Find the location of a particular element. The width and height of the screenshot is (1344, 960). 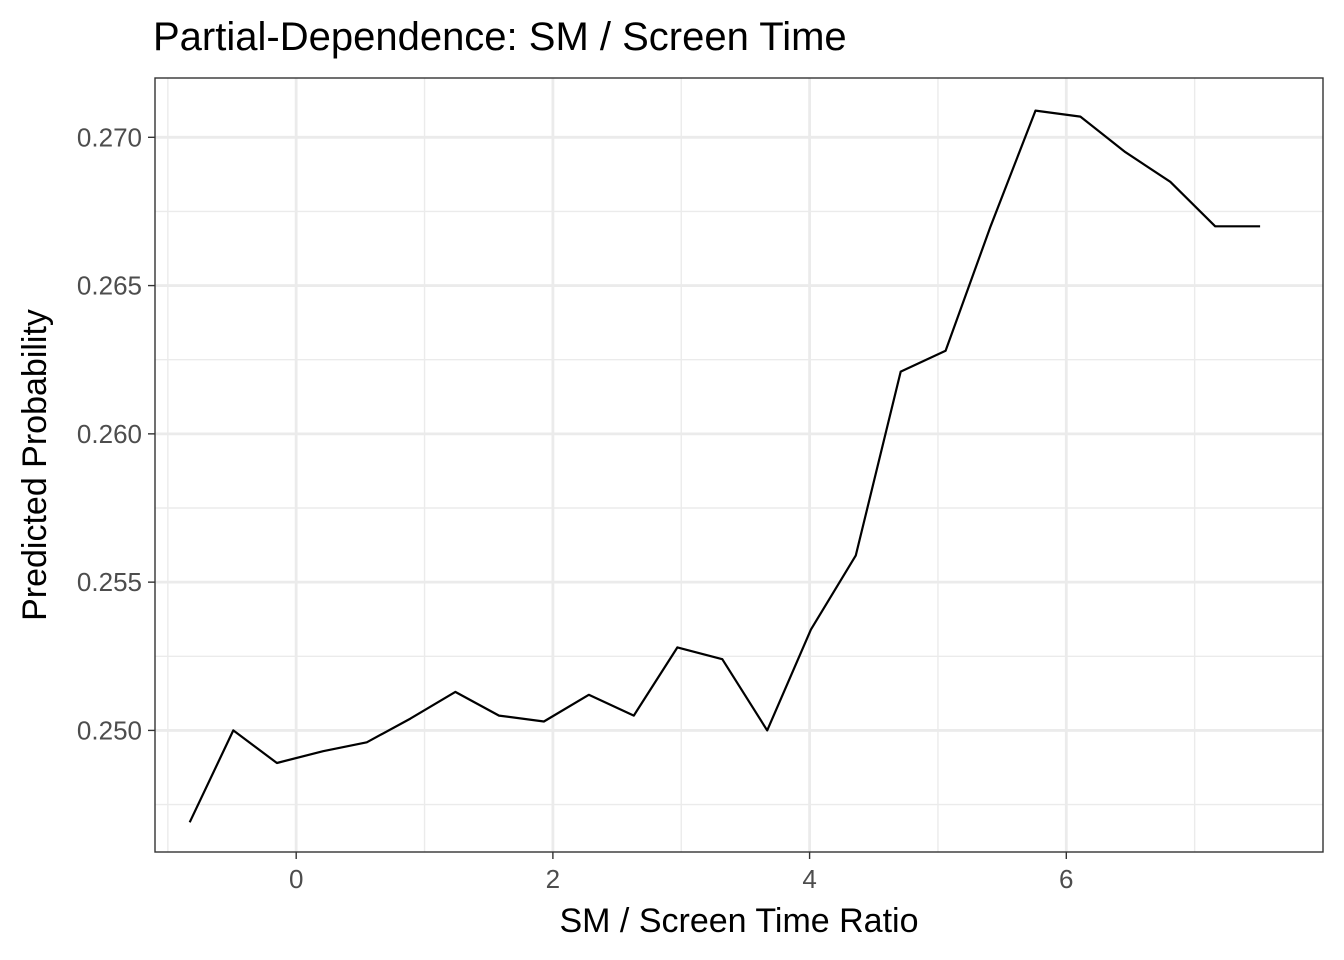

y-axis-title: Predicted Probability is located at coordinates (35, 465).